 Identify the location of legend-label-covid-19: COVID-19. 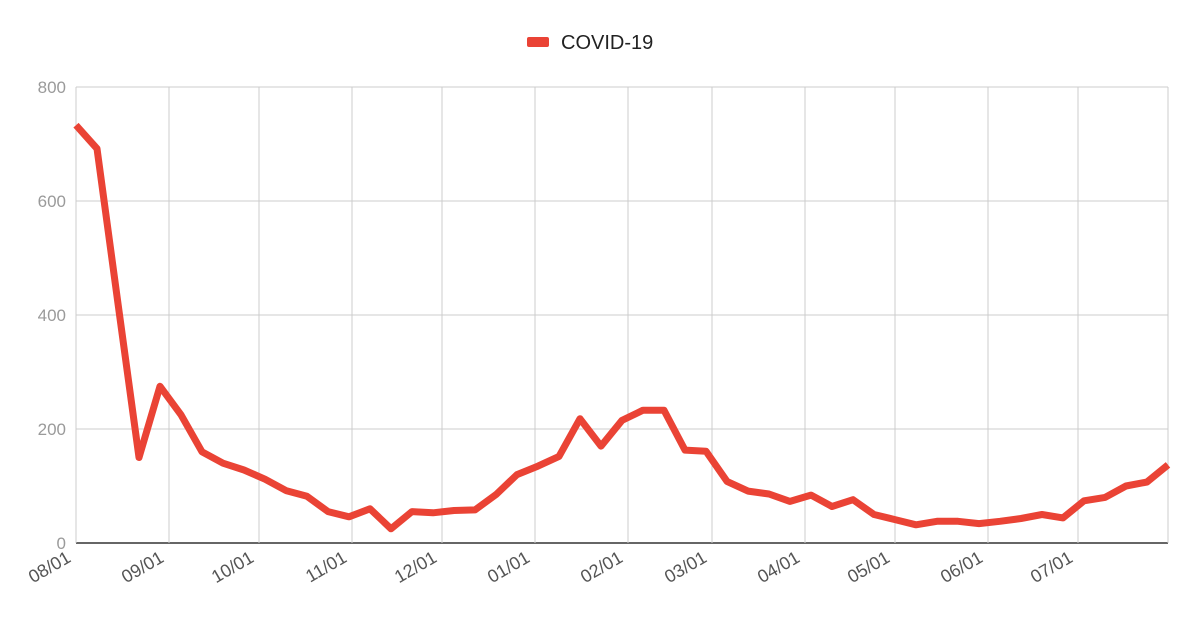
(607, 43).